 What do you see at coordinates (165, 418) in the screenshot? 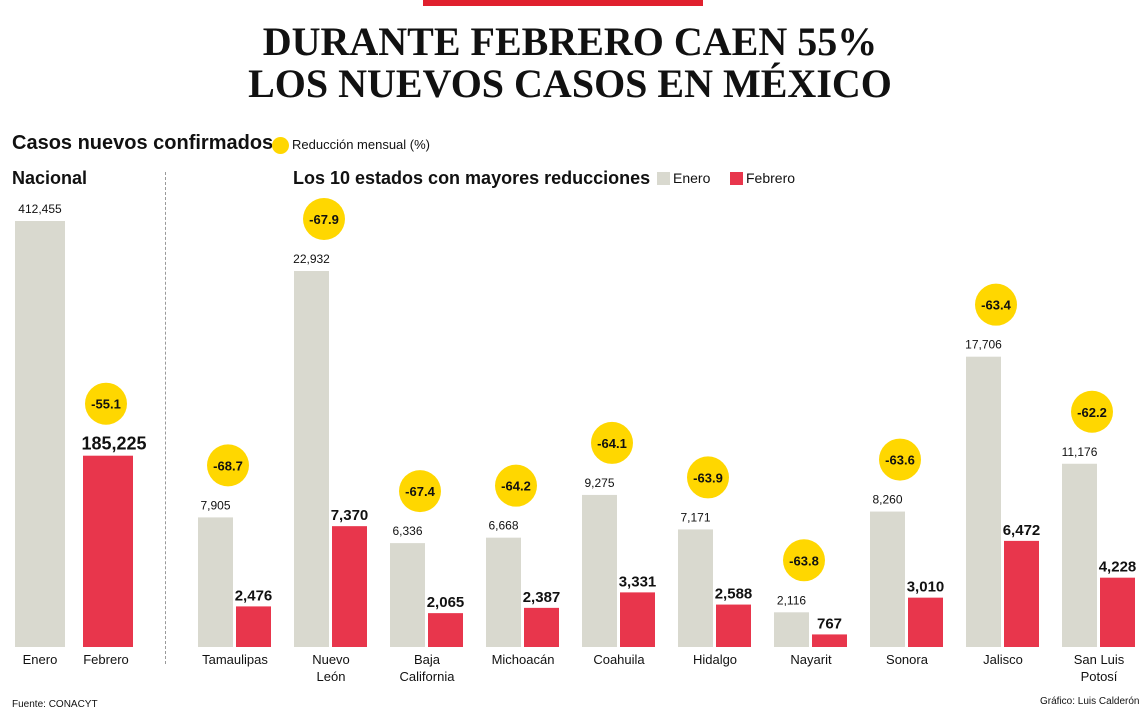
I see `panel-divider` at bounding box center [165, 418].